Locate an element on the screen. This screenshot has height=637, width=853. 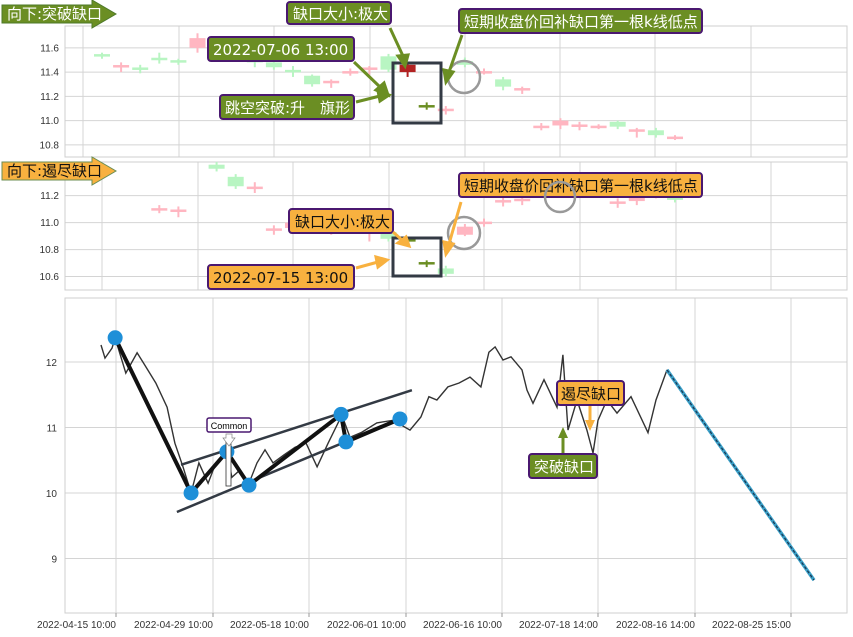
fill-circle-mid is located at coordinates (464, 233).